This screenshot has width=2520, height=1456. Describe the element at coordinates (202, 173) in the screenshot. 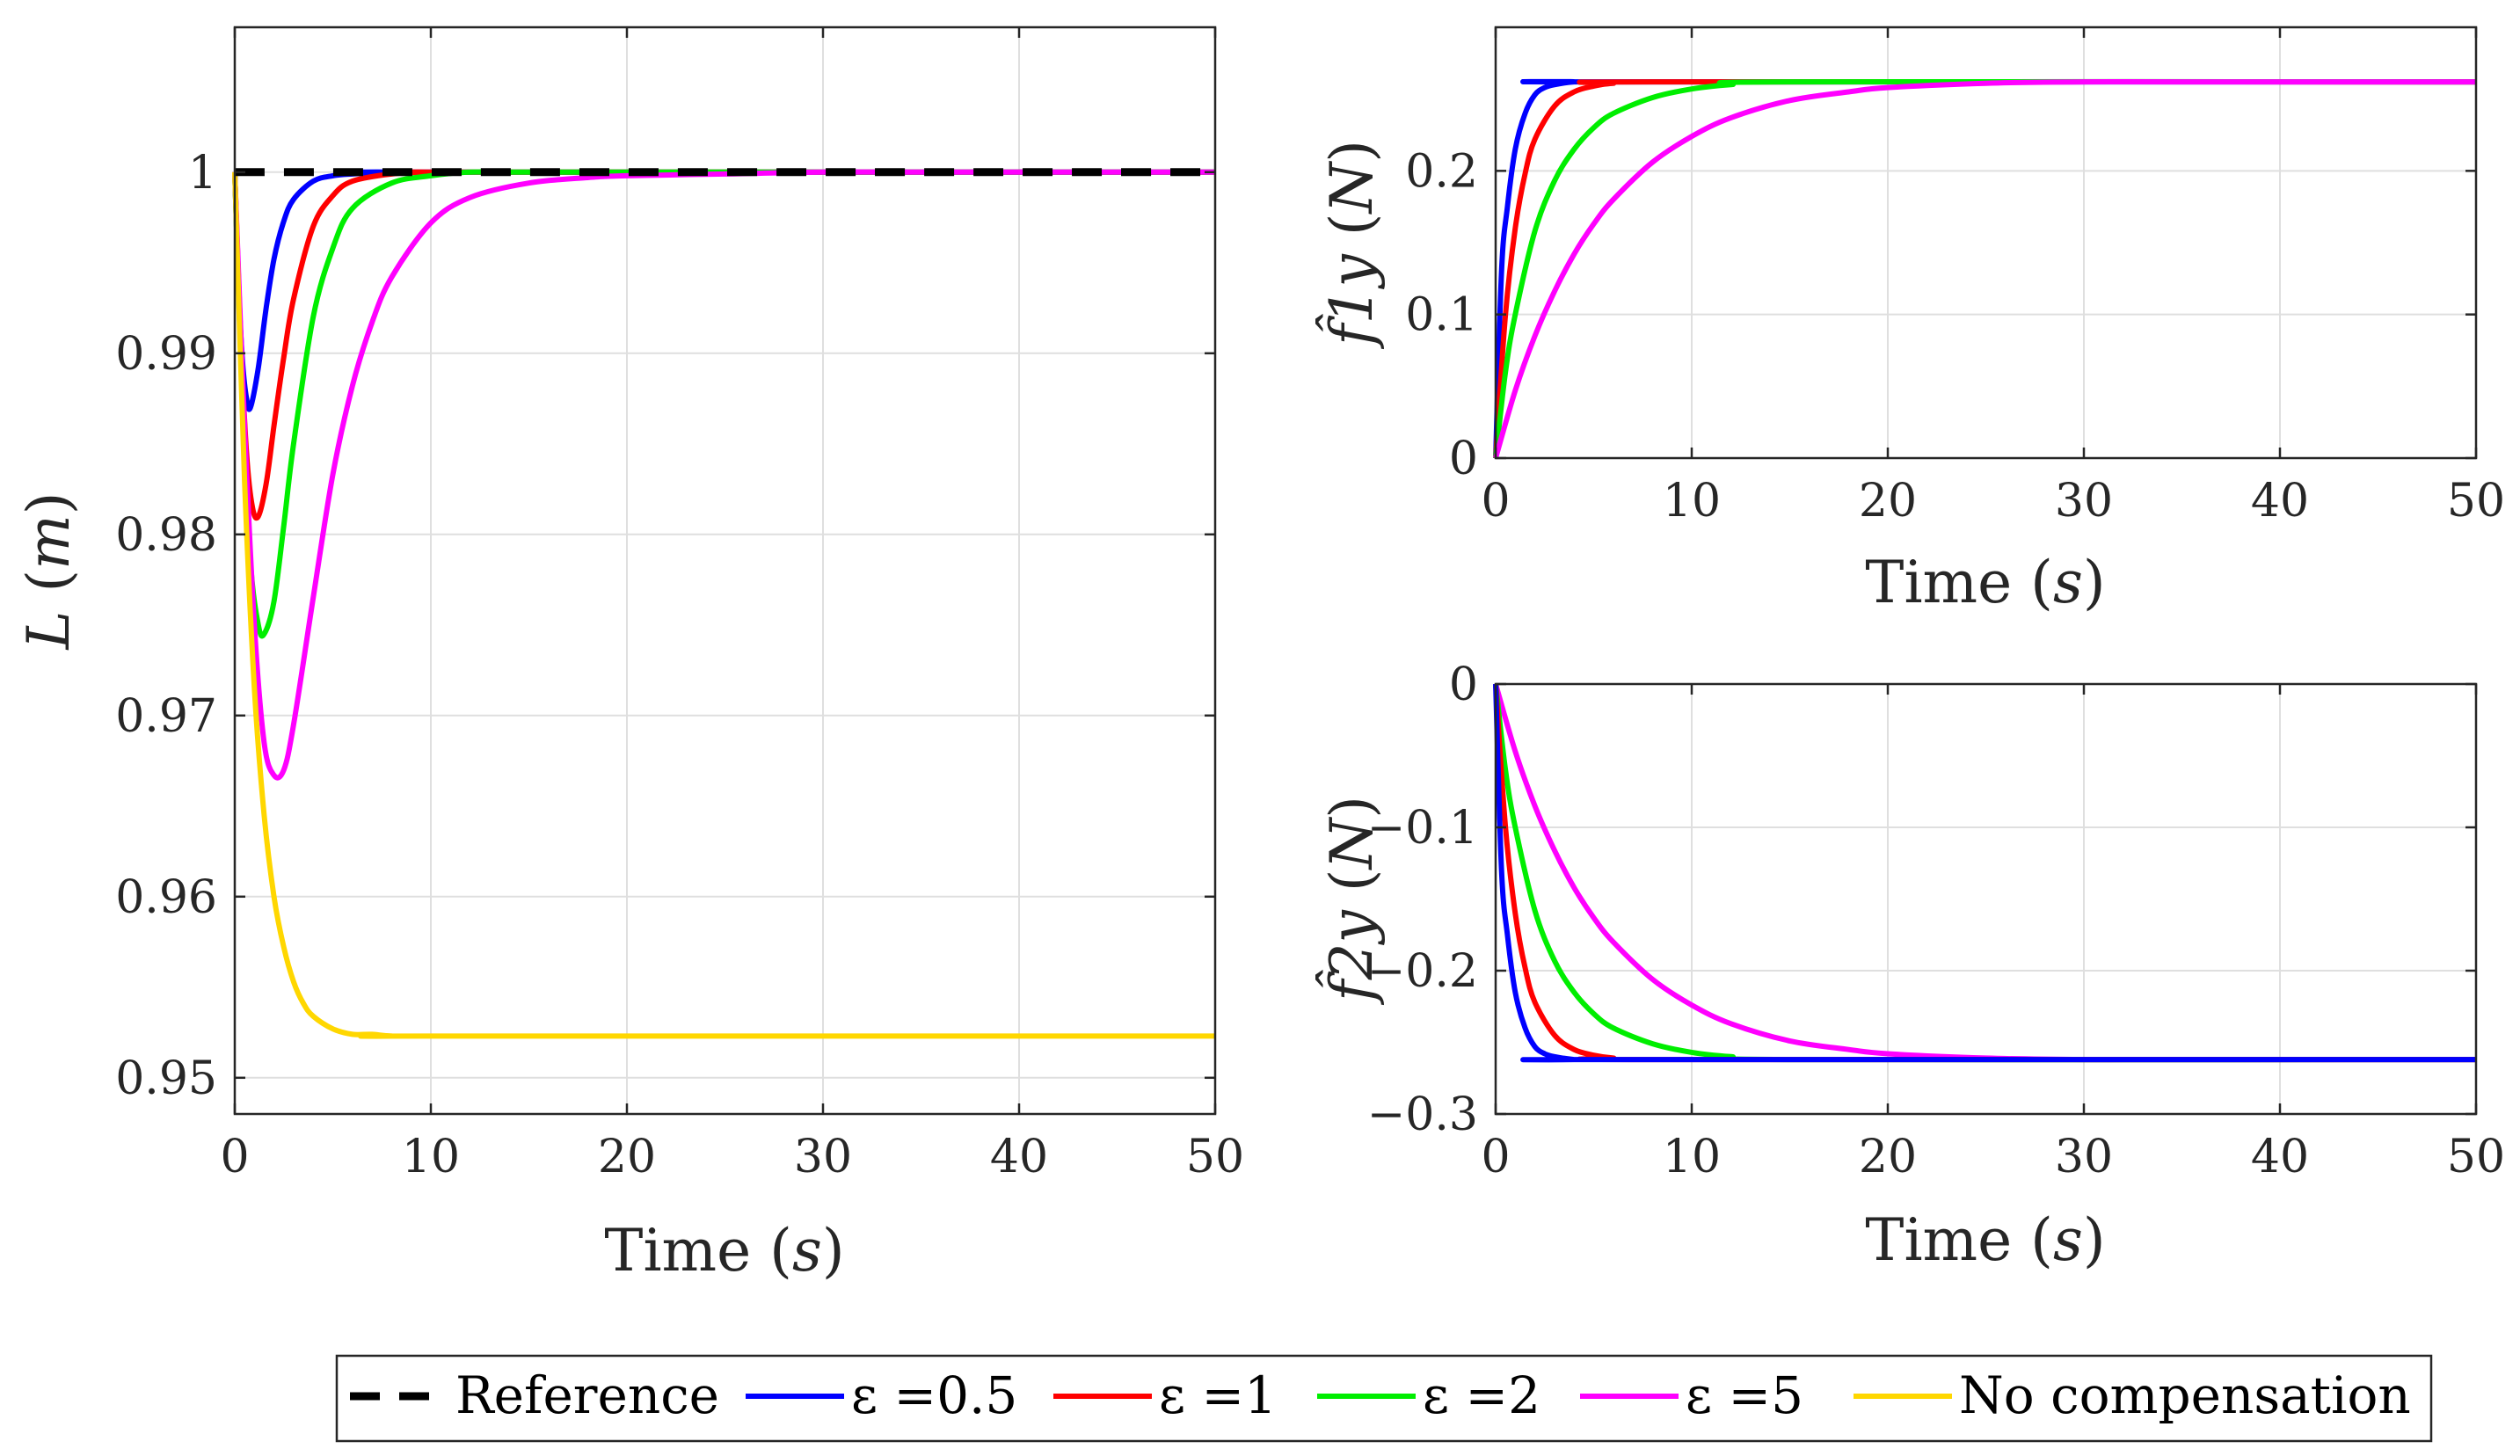

I see `ytick-label-L: 1` at that location.